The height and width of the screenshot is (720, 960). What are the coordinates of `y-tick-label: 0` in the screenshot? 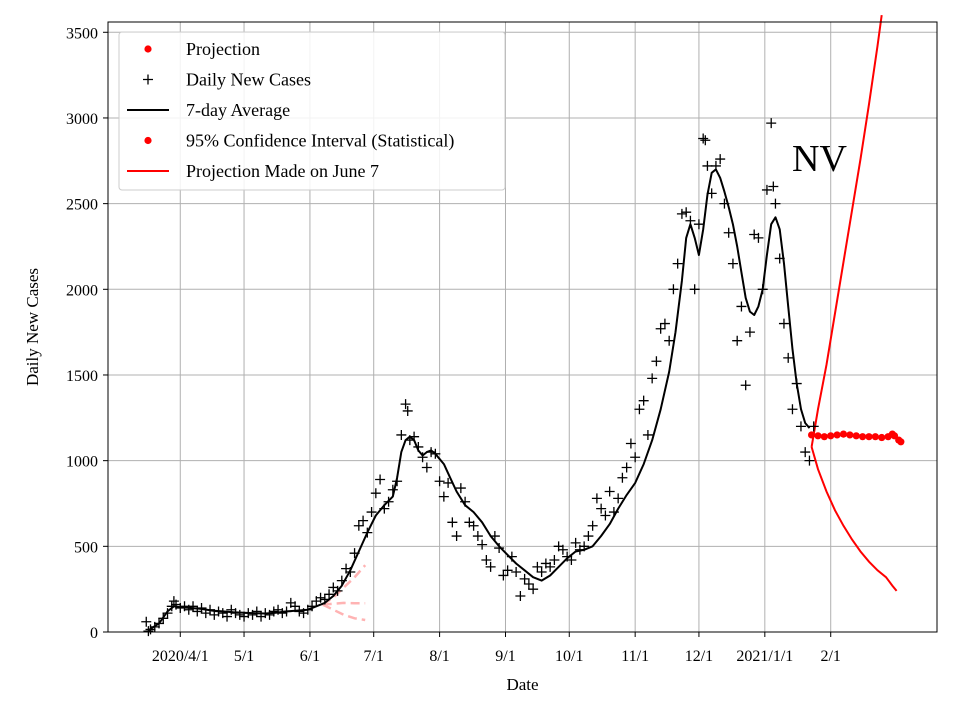 It's located at (94, 633).